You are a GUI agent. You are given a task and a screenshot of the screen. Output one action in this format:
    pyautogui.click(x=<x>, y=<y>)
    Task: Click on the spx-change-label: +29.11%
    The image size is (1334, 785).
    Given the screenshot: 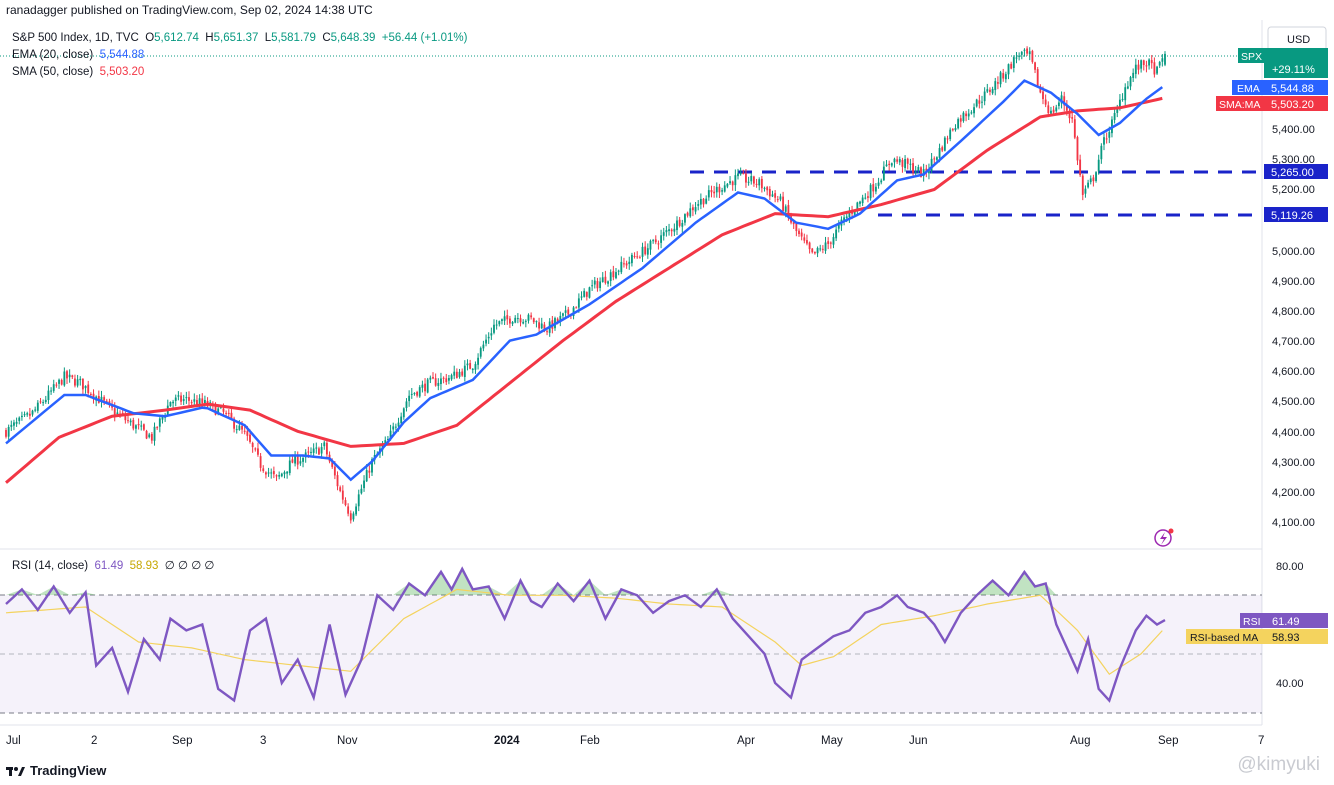 What is the action you would take?
    pyautogui.click(x=1293, y=70)
    